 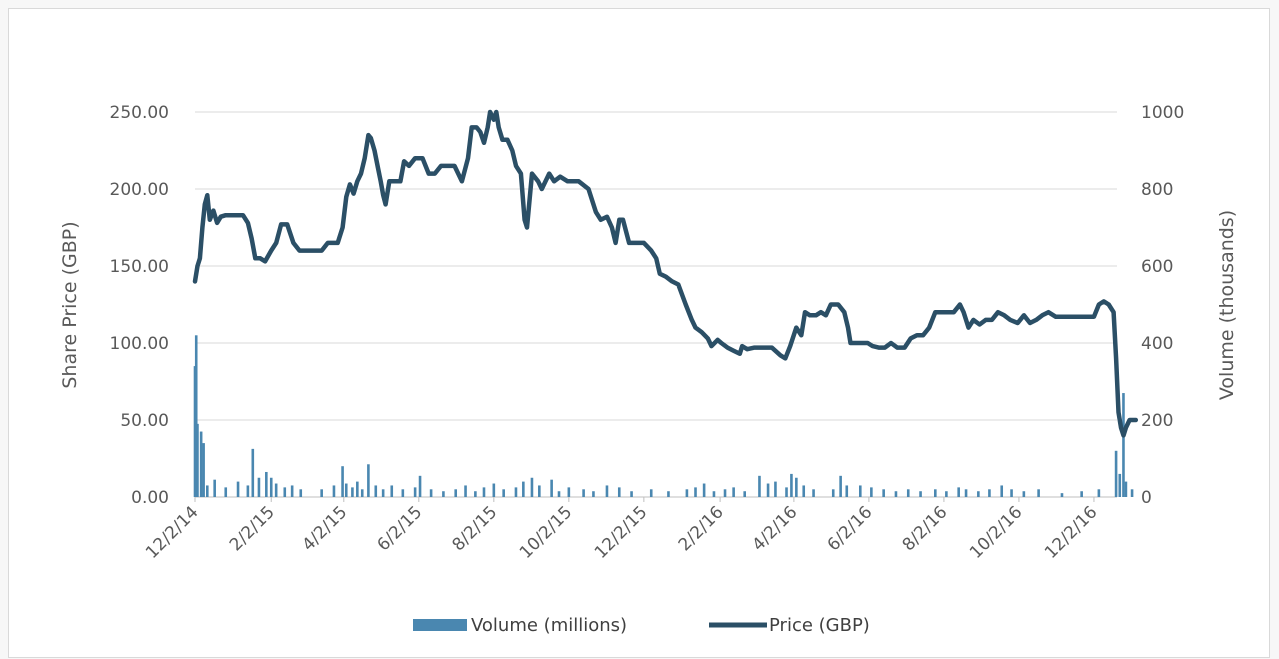 I want to click on y2-tick-label: 600, so click(x=1157, y=267).